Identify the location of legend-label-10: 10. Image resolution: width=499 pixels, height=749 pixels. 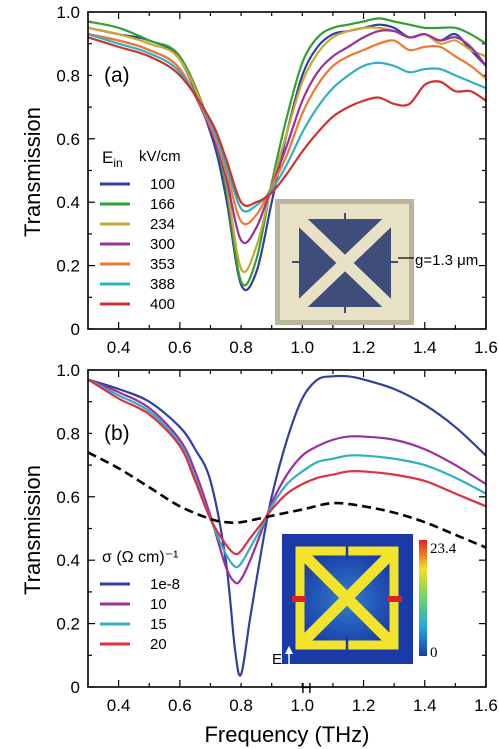
(158, 604).